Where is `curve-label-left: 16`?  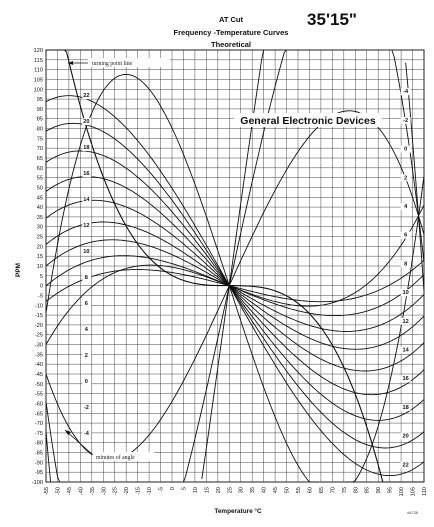
curve-label-left: 16 is located at coordinates (86, 174).